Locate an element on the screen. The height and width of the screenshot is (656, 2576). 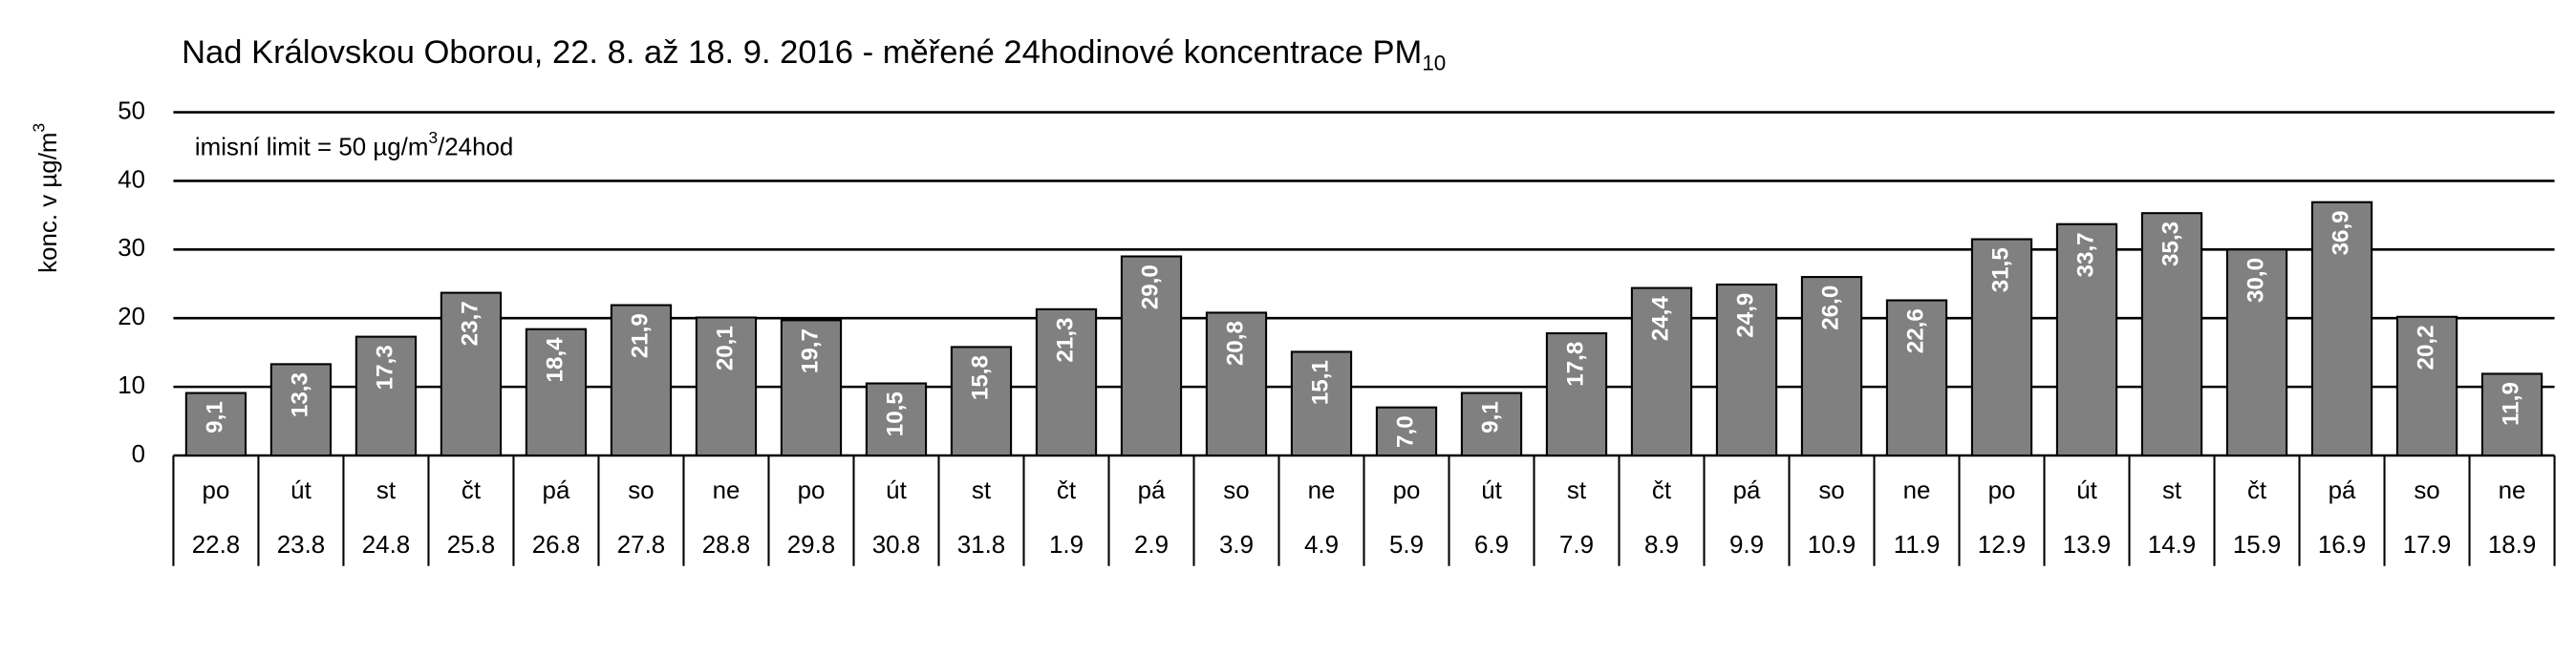
value-label: 31,5 is located at coordinates (2000, 270).